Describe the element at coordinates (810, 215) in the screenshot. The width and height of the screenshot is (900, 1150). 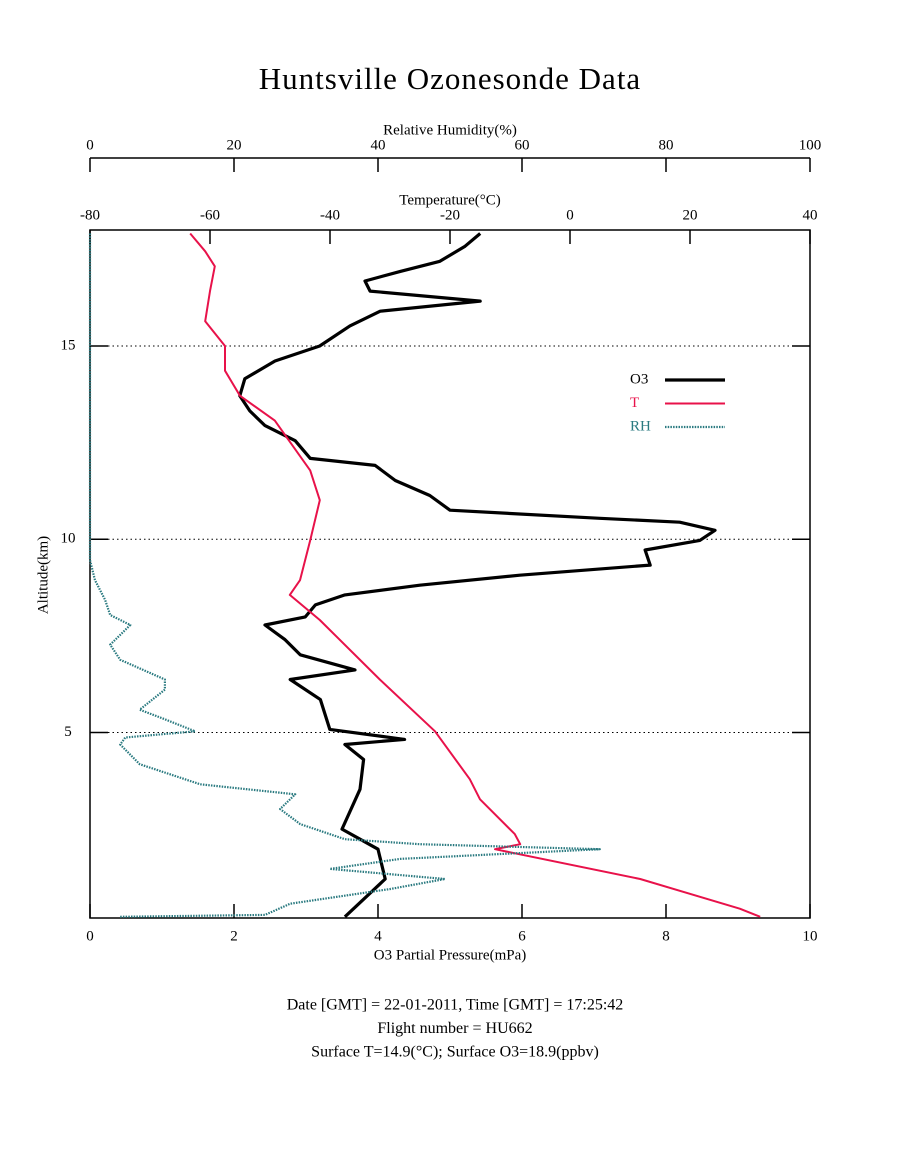
I see `x2-tick-label: 40` at that location.